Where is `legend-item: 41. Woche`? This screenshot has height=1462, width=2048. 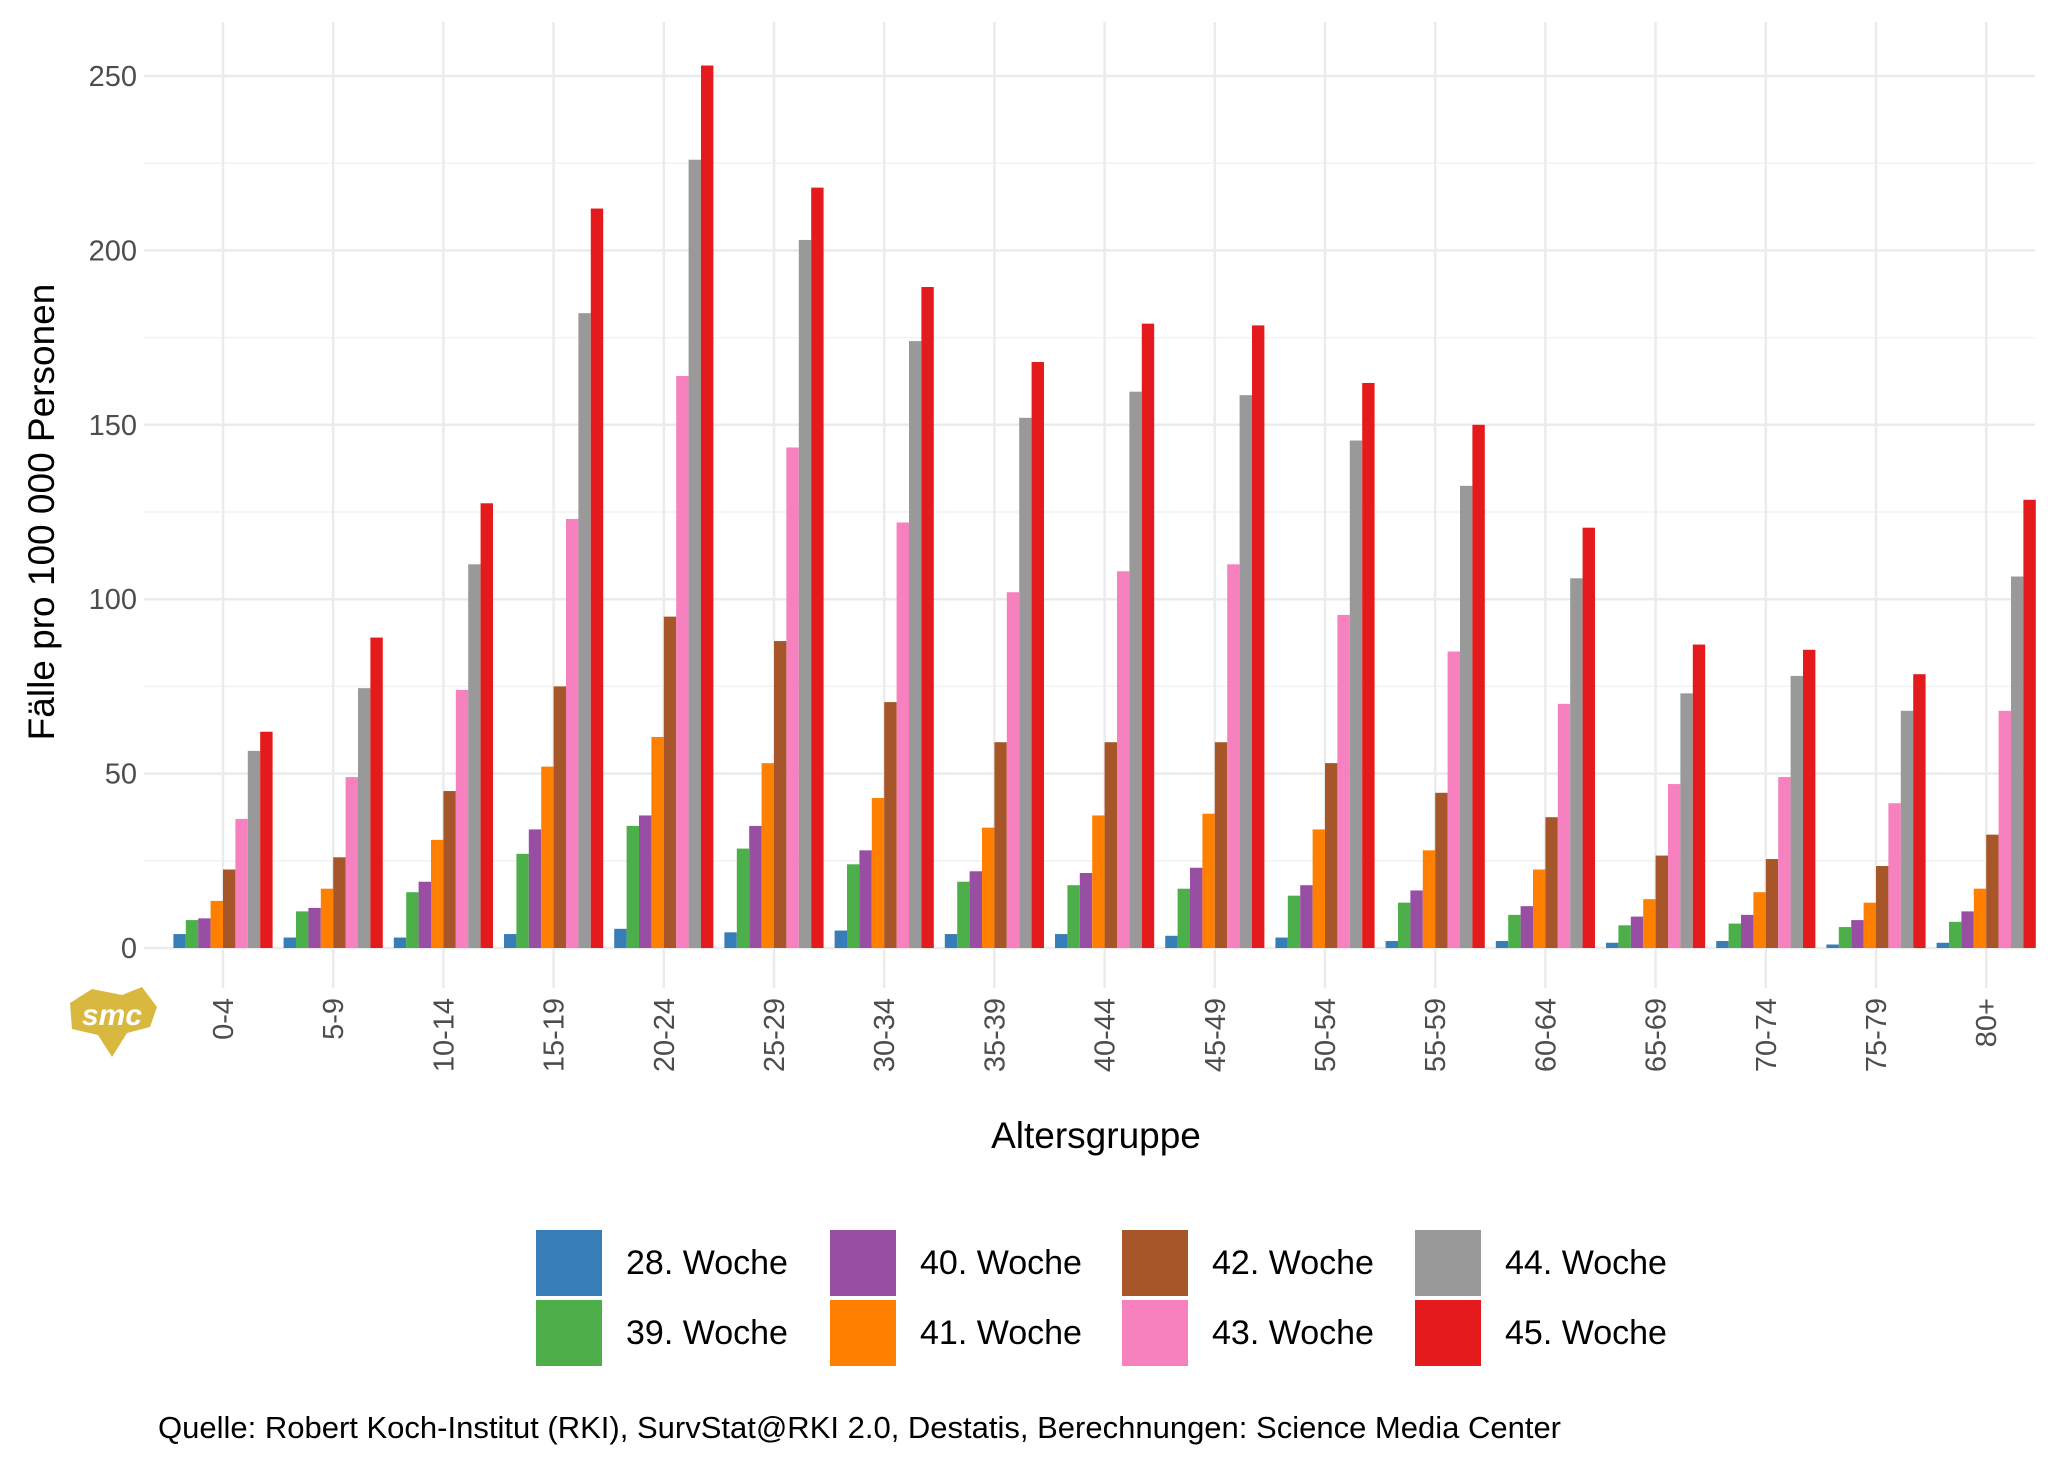 legend-item: 41. Woche is located at coordinates (956, 1333).